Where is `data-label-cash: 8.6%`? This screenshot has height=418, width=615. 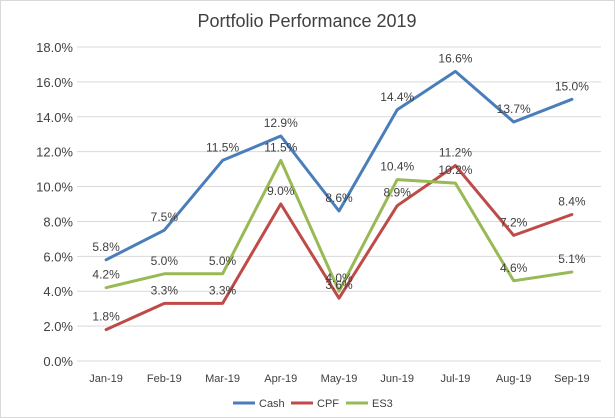 data-label-cash: 8.6% is located at coordinates (339, 198).